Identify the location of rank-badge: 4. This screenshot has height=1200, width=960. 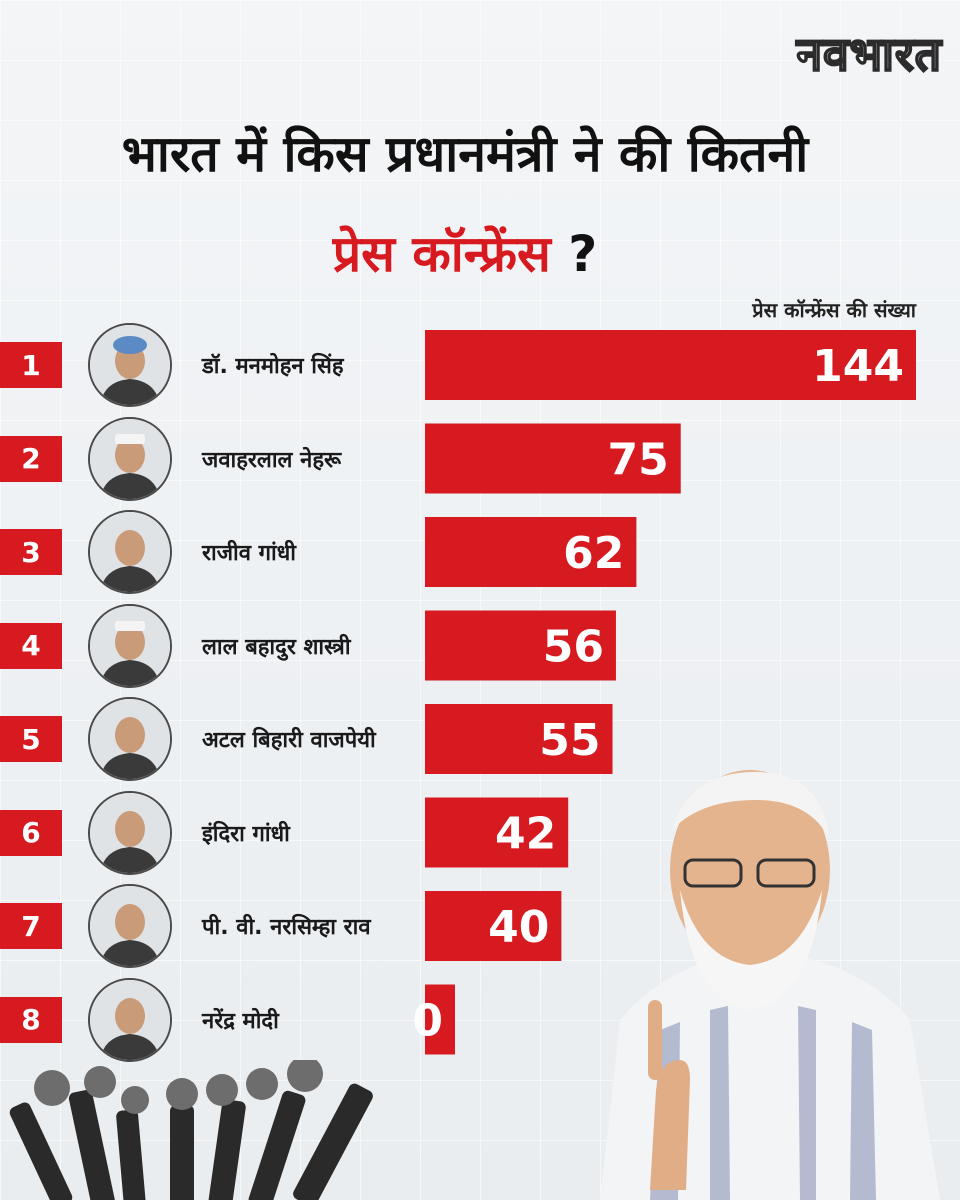
(31, 645).